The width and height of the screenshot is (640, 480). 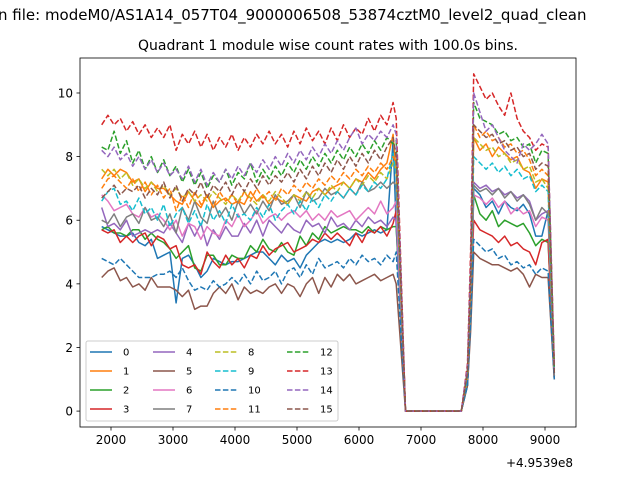 What do you see at coordinates (328, 437) in the screenshot?
I see `x-axis: 2000 3000 4000 5000 6000 7000 8000 9000` at bounding box center [328, 437].